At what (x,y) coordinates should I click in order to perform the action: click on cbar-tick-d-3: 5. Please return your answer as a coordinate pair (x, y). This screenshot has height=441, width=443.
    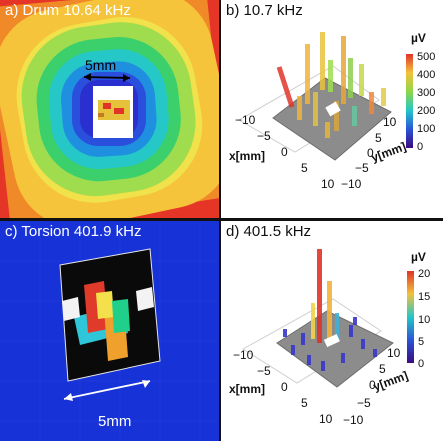
    Looking at the image, I should click on (421, 342).